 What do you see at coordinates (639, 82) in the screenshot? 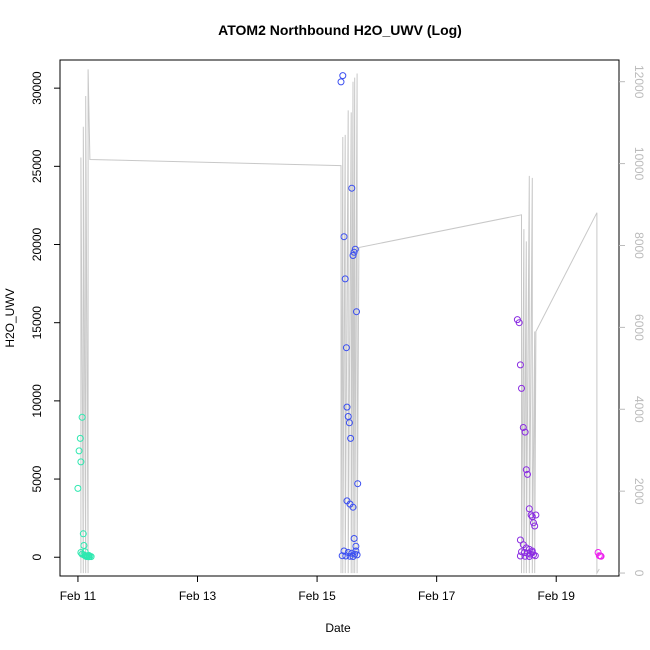
I see `y-right-tick-label: 12000` at bounding box center [639, 82].